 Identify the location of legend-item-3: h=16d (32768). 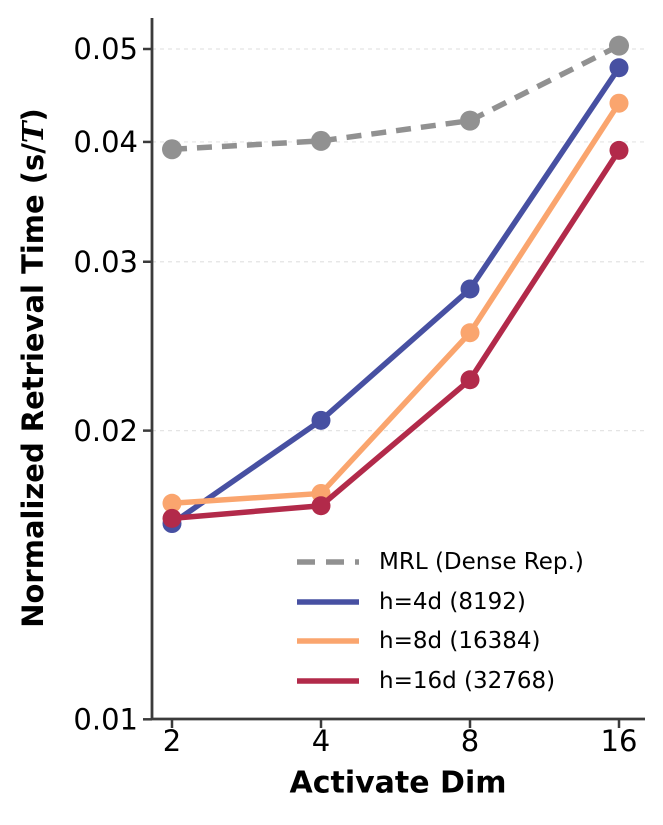
(440, 681).